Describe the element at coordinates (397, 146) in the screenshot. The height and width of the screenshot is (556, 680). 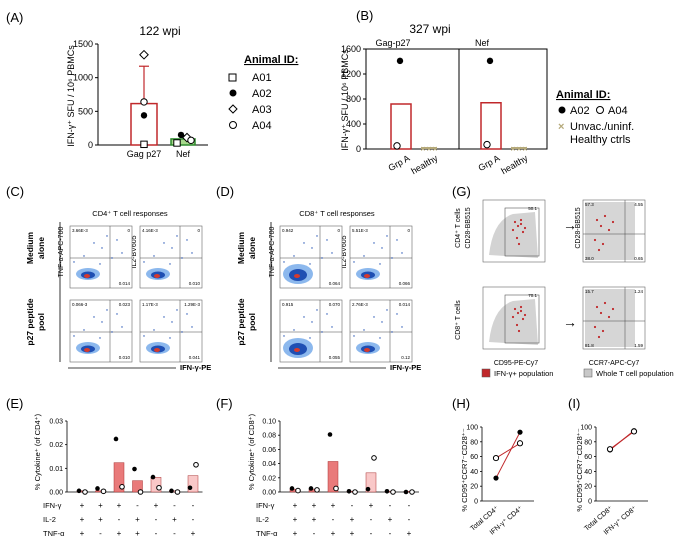
I see `panel-b-point` at that location.